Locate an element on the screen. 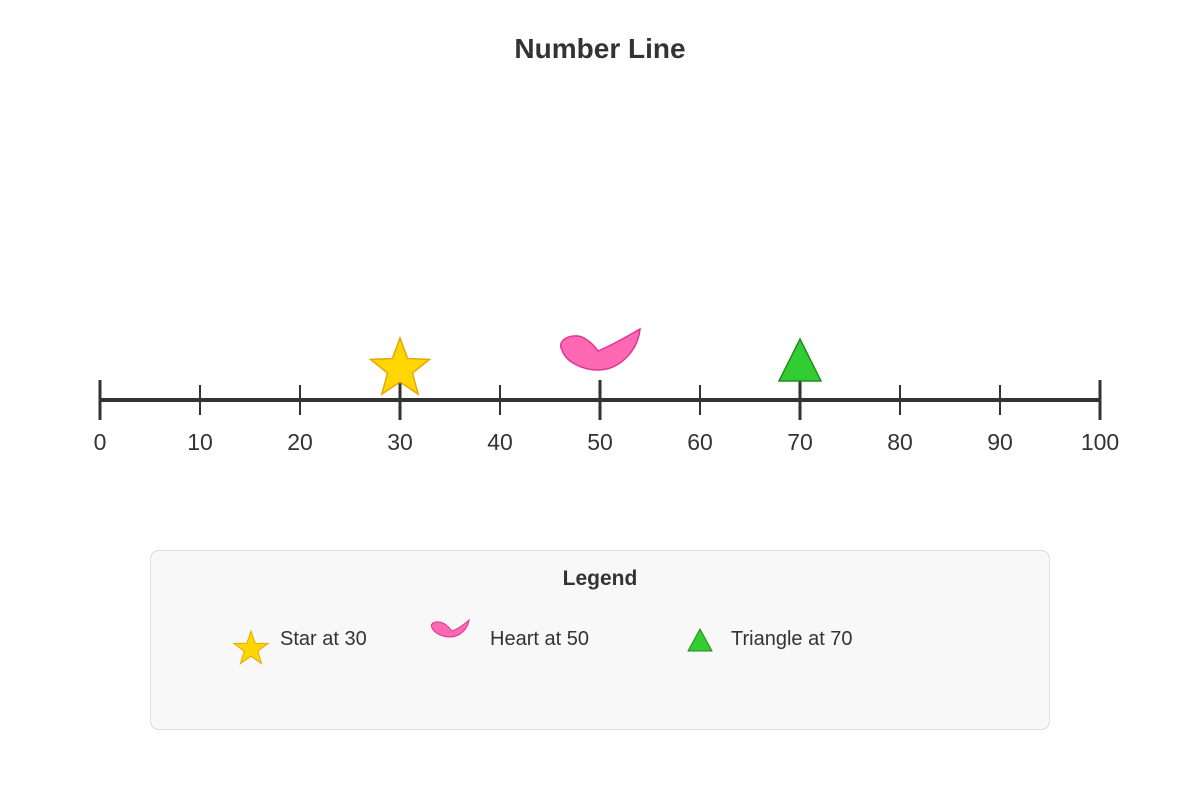  heart-icon is located at coordinates (450, 628).